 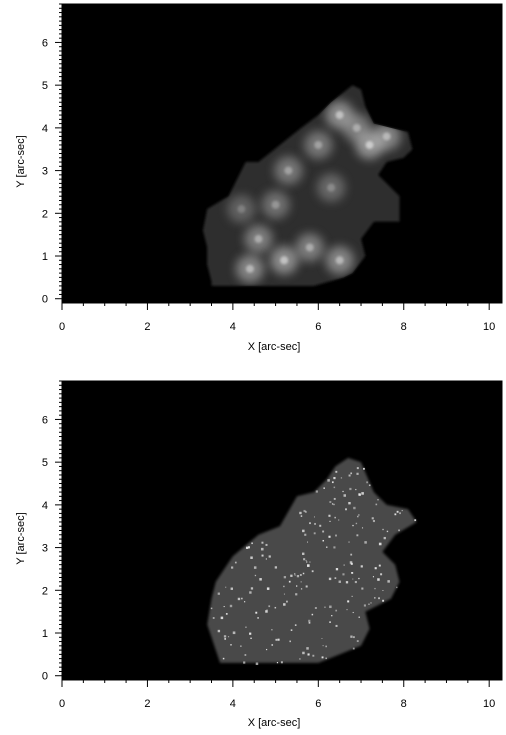 I want to click on y-axis-title: Y [arc-sec], so click(x=21, y=161).